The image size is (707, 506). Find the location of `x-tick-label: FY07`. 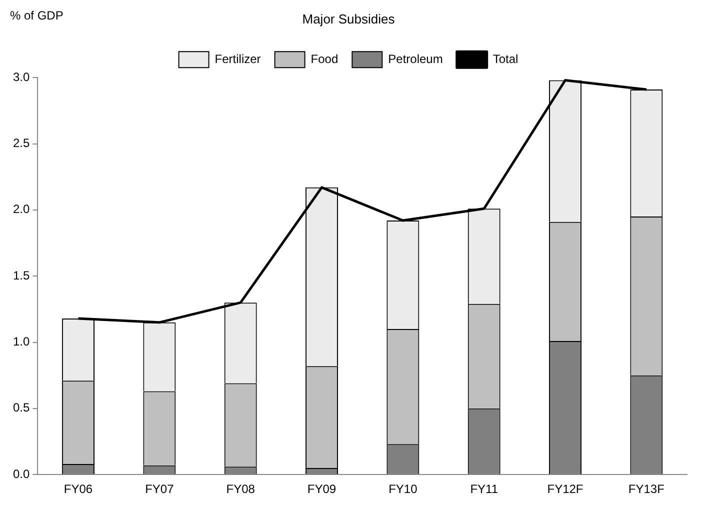

x-tick-label: FY07 is located at coordinates (159, 489).